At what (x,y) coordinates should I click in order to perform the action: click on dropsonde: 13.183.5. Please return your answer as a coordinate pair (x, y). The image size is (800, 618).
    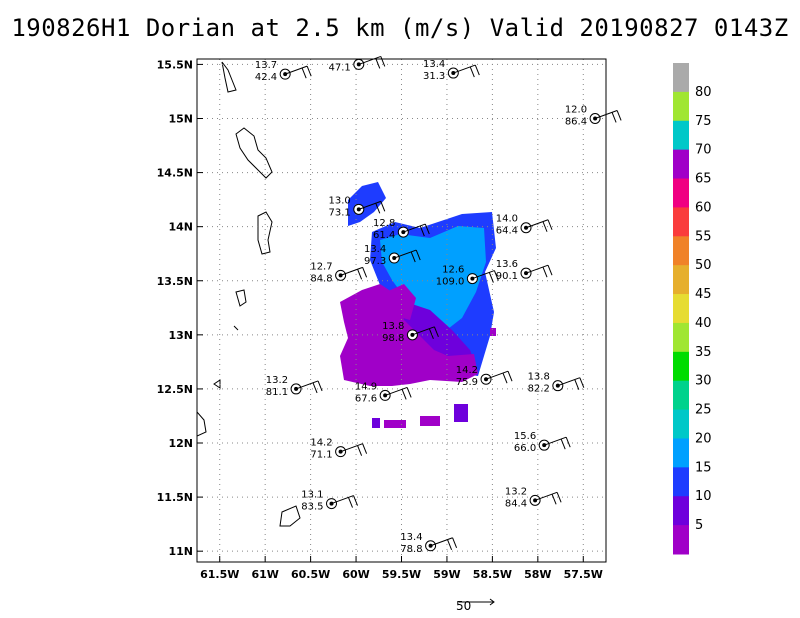
    Looking at the image, I should click on (329, 501).